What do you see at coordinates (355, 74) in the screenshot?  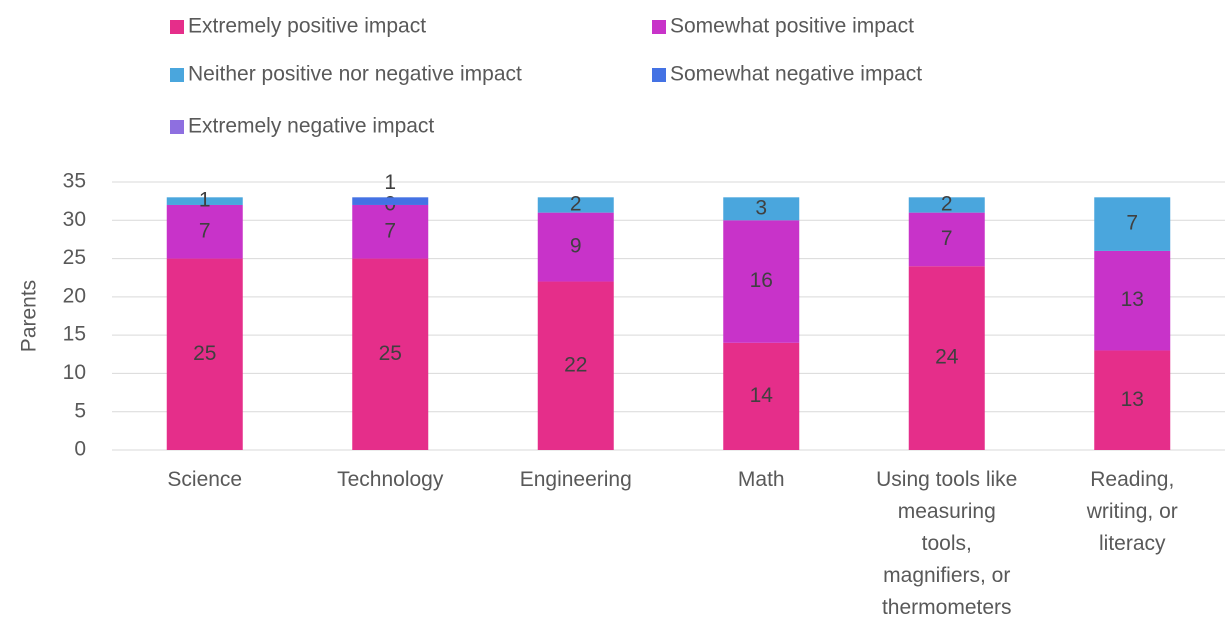 I see `legend-label: Neither positive nor negative impact` at bounding box center [355, 74].